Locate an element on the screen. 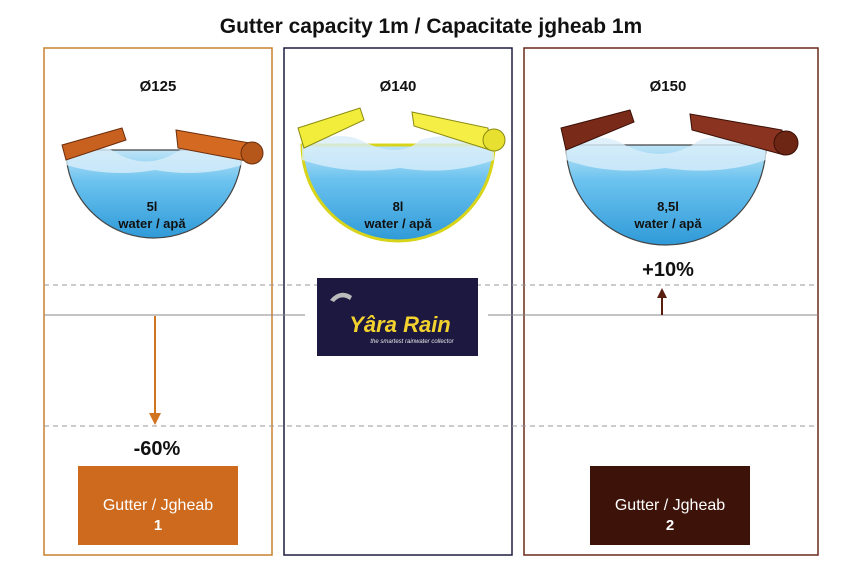 Image resolution: width=862 pixels, height=578 pixels. diameter: Ø150 is located at coordinates (668, 86).